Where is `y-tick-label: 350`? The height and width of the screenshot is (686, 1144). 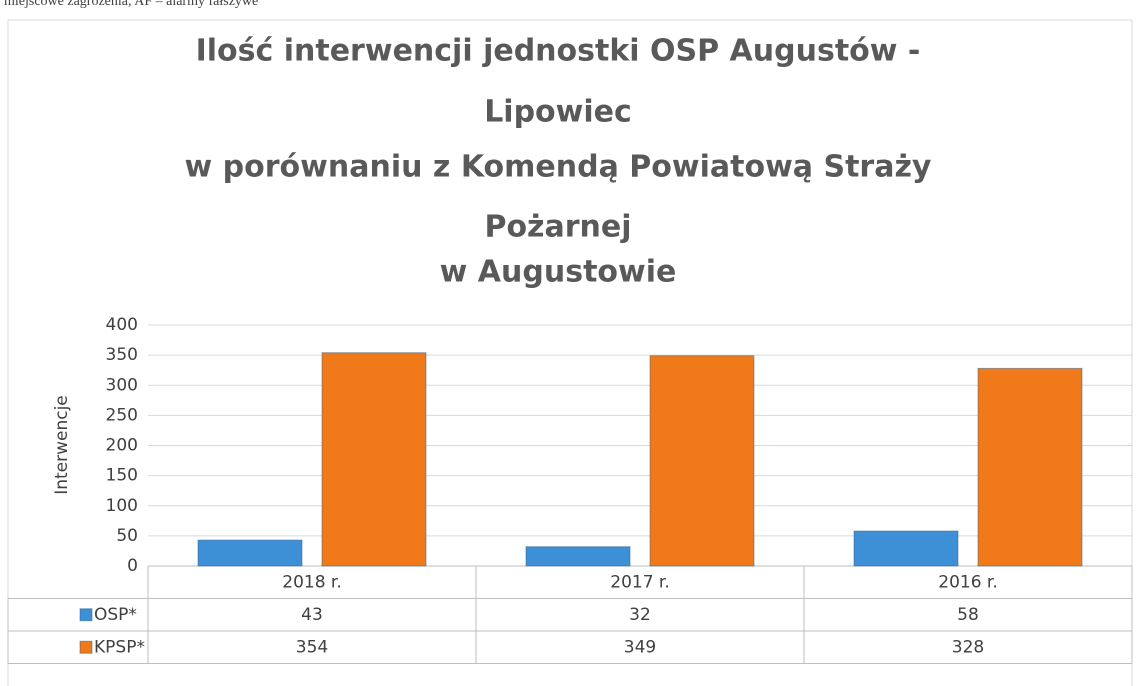
y-tick-label: 350 is located at coordinates (122, 355).